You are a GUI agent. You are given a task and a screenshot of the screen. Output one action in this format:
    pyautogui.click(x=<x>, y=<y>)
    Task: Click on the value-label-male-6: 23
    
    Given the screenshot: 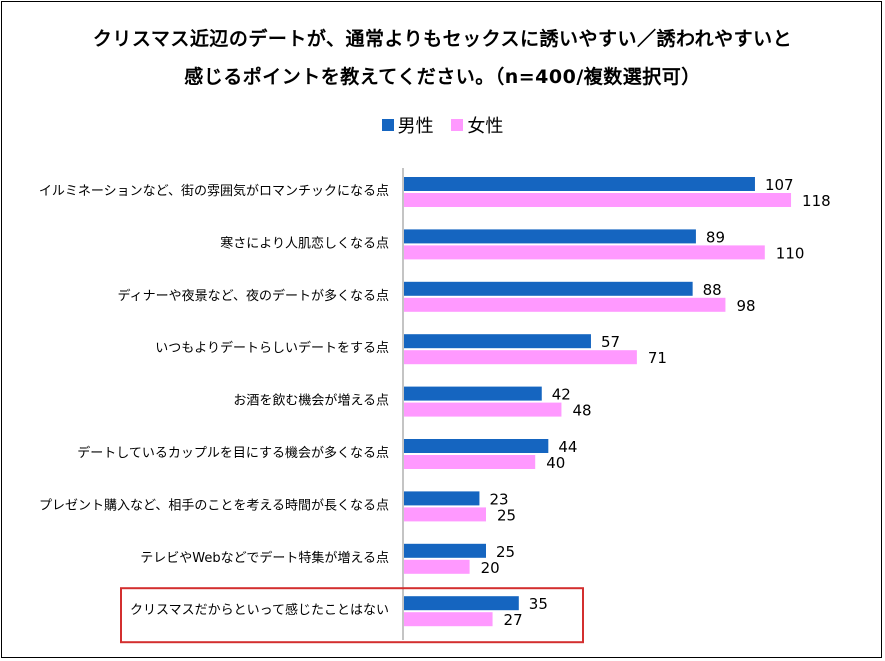 What is the action you would take?
    pyautogui.click(x=498, y=499)
    